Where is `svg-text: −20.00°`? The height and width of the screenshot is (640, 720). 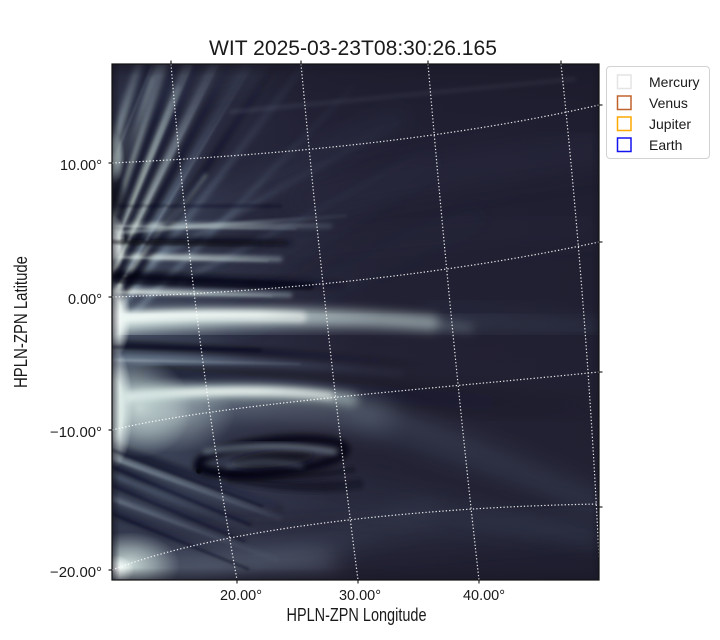 svg-text: −20.00° is located at coordinates (76, 573).